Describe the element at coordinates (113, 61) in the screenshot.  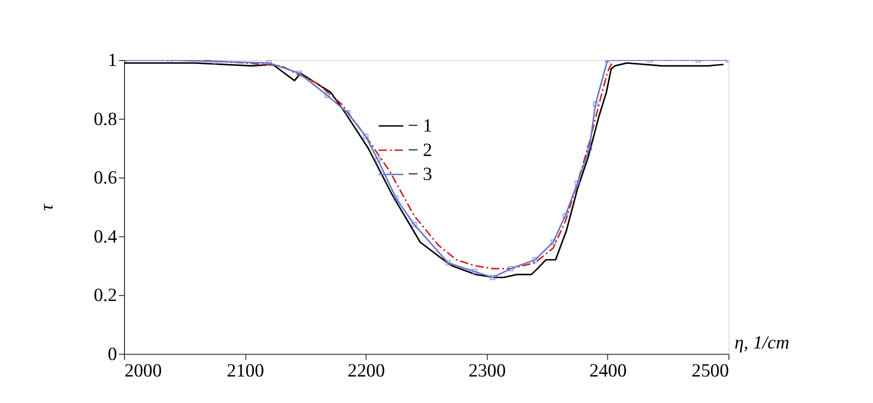
I see `y-tick-label: 1` at that location.